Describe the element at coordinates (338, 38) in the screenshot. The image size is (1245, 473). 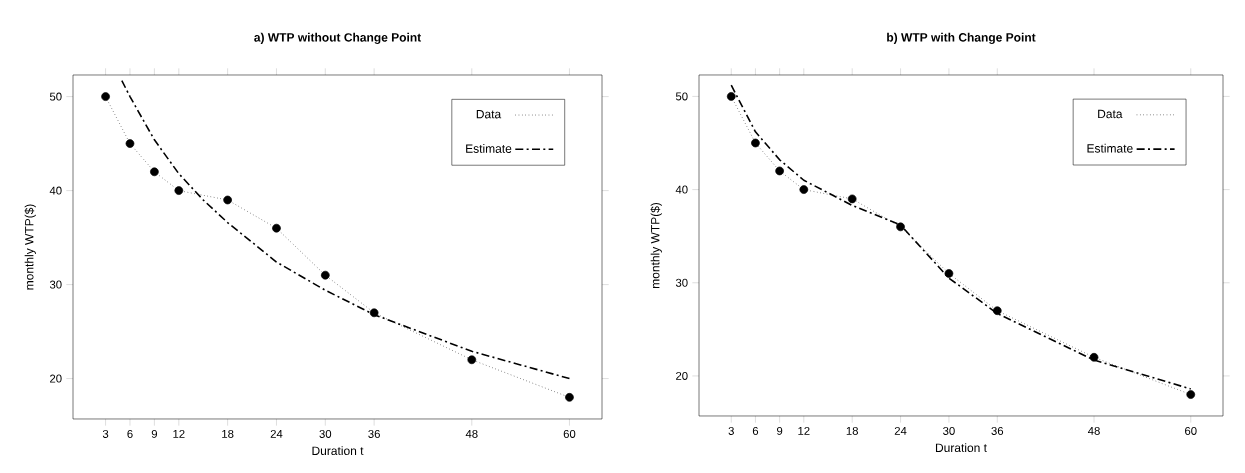
I see `chart-title: a) WTP without Change Point` at that location.